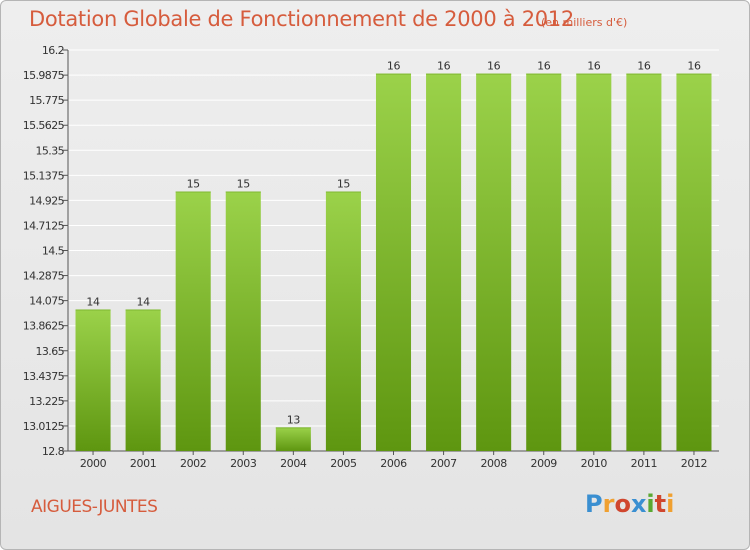  I want to click on logo-letter: r, so click(608, 504).